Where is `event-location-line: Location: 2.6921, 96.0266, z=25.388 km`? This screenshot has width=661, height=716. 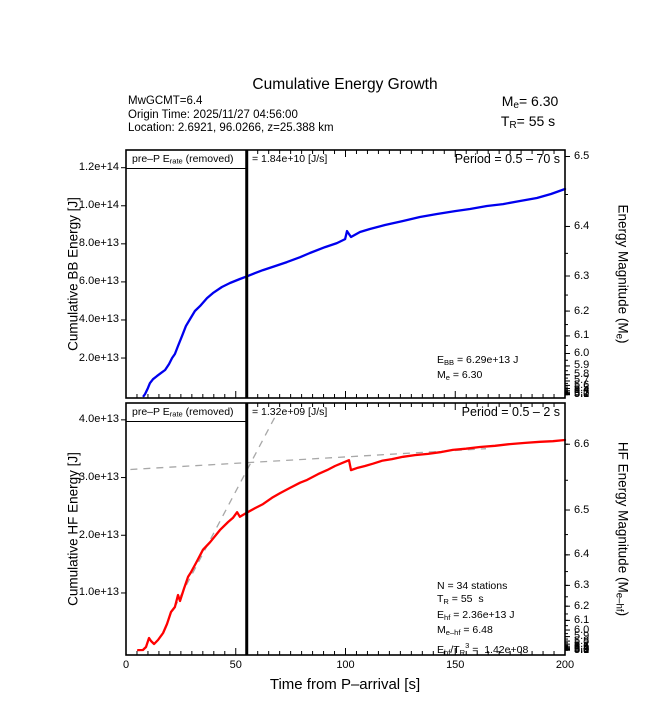
event-location-line: Location: 2.6921, 96.0266, z=25.388 km is located at coordinates (231, 128).